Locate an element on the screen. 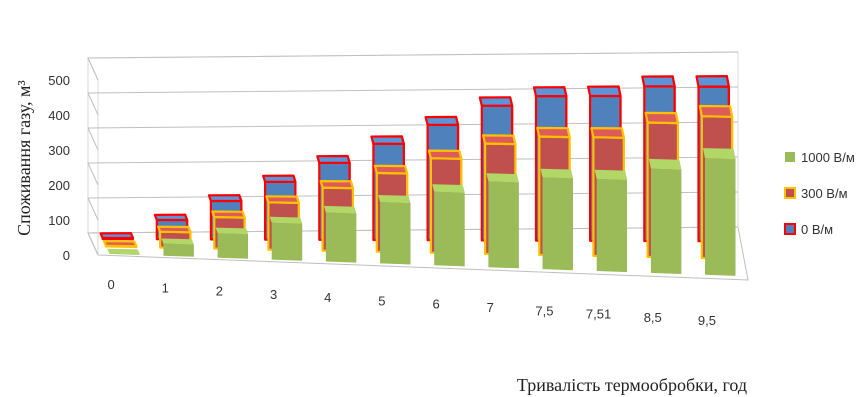 This screenshot has height=397, width=863. legend-label: 0 В/м is located at coordinates (817, 229).